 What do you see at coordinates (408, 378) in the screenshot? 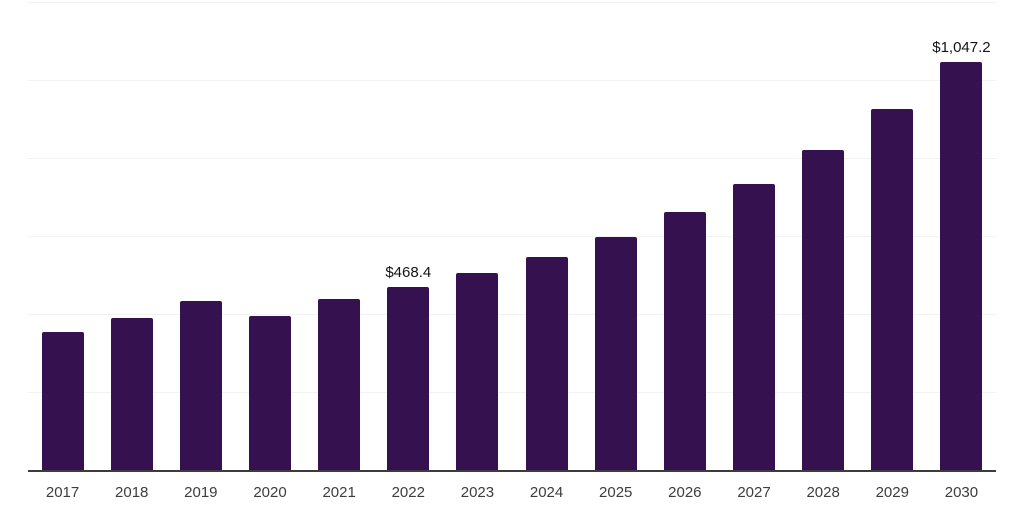
I see `bar-2022` at bounding box center [408, 378].